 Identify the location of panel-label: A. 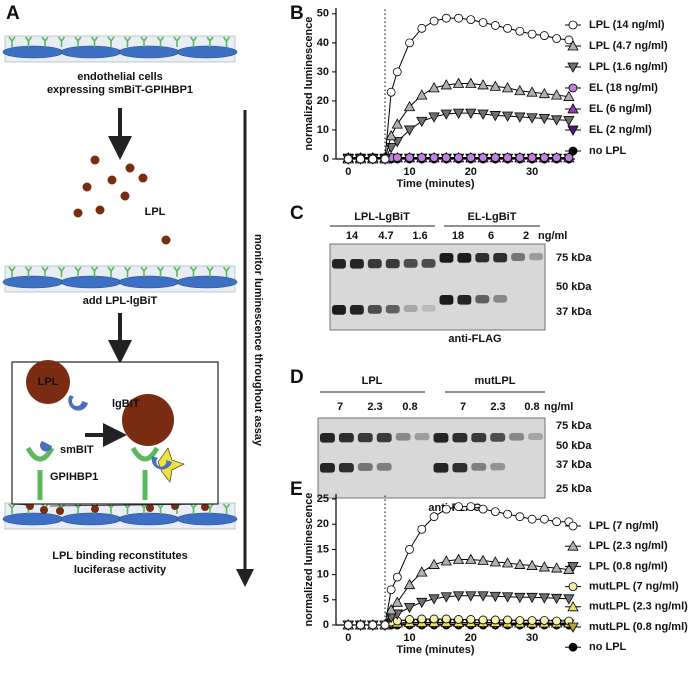
(13, 13).